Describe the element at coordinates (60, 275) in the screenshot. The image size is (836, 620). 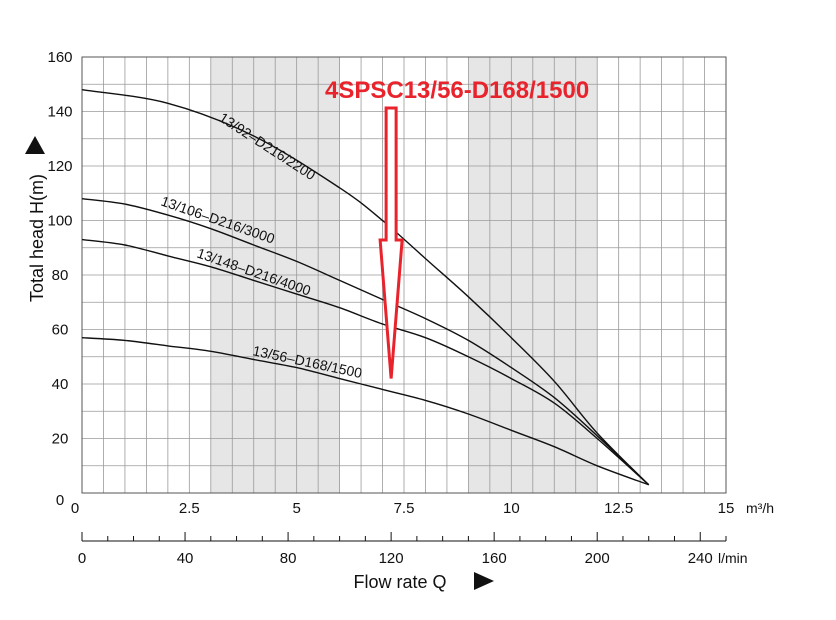
I see `y-tick-label: 80` at that location.